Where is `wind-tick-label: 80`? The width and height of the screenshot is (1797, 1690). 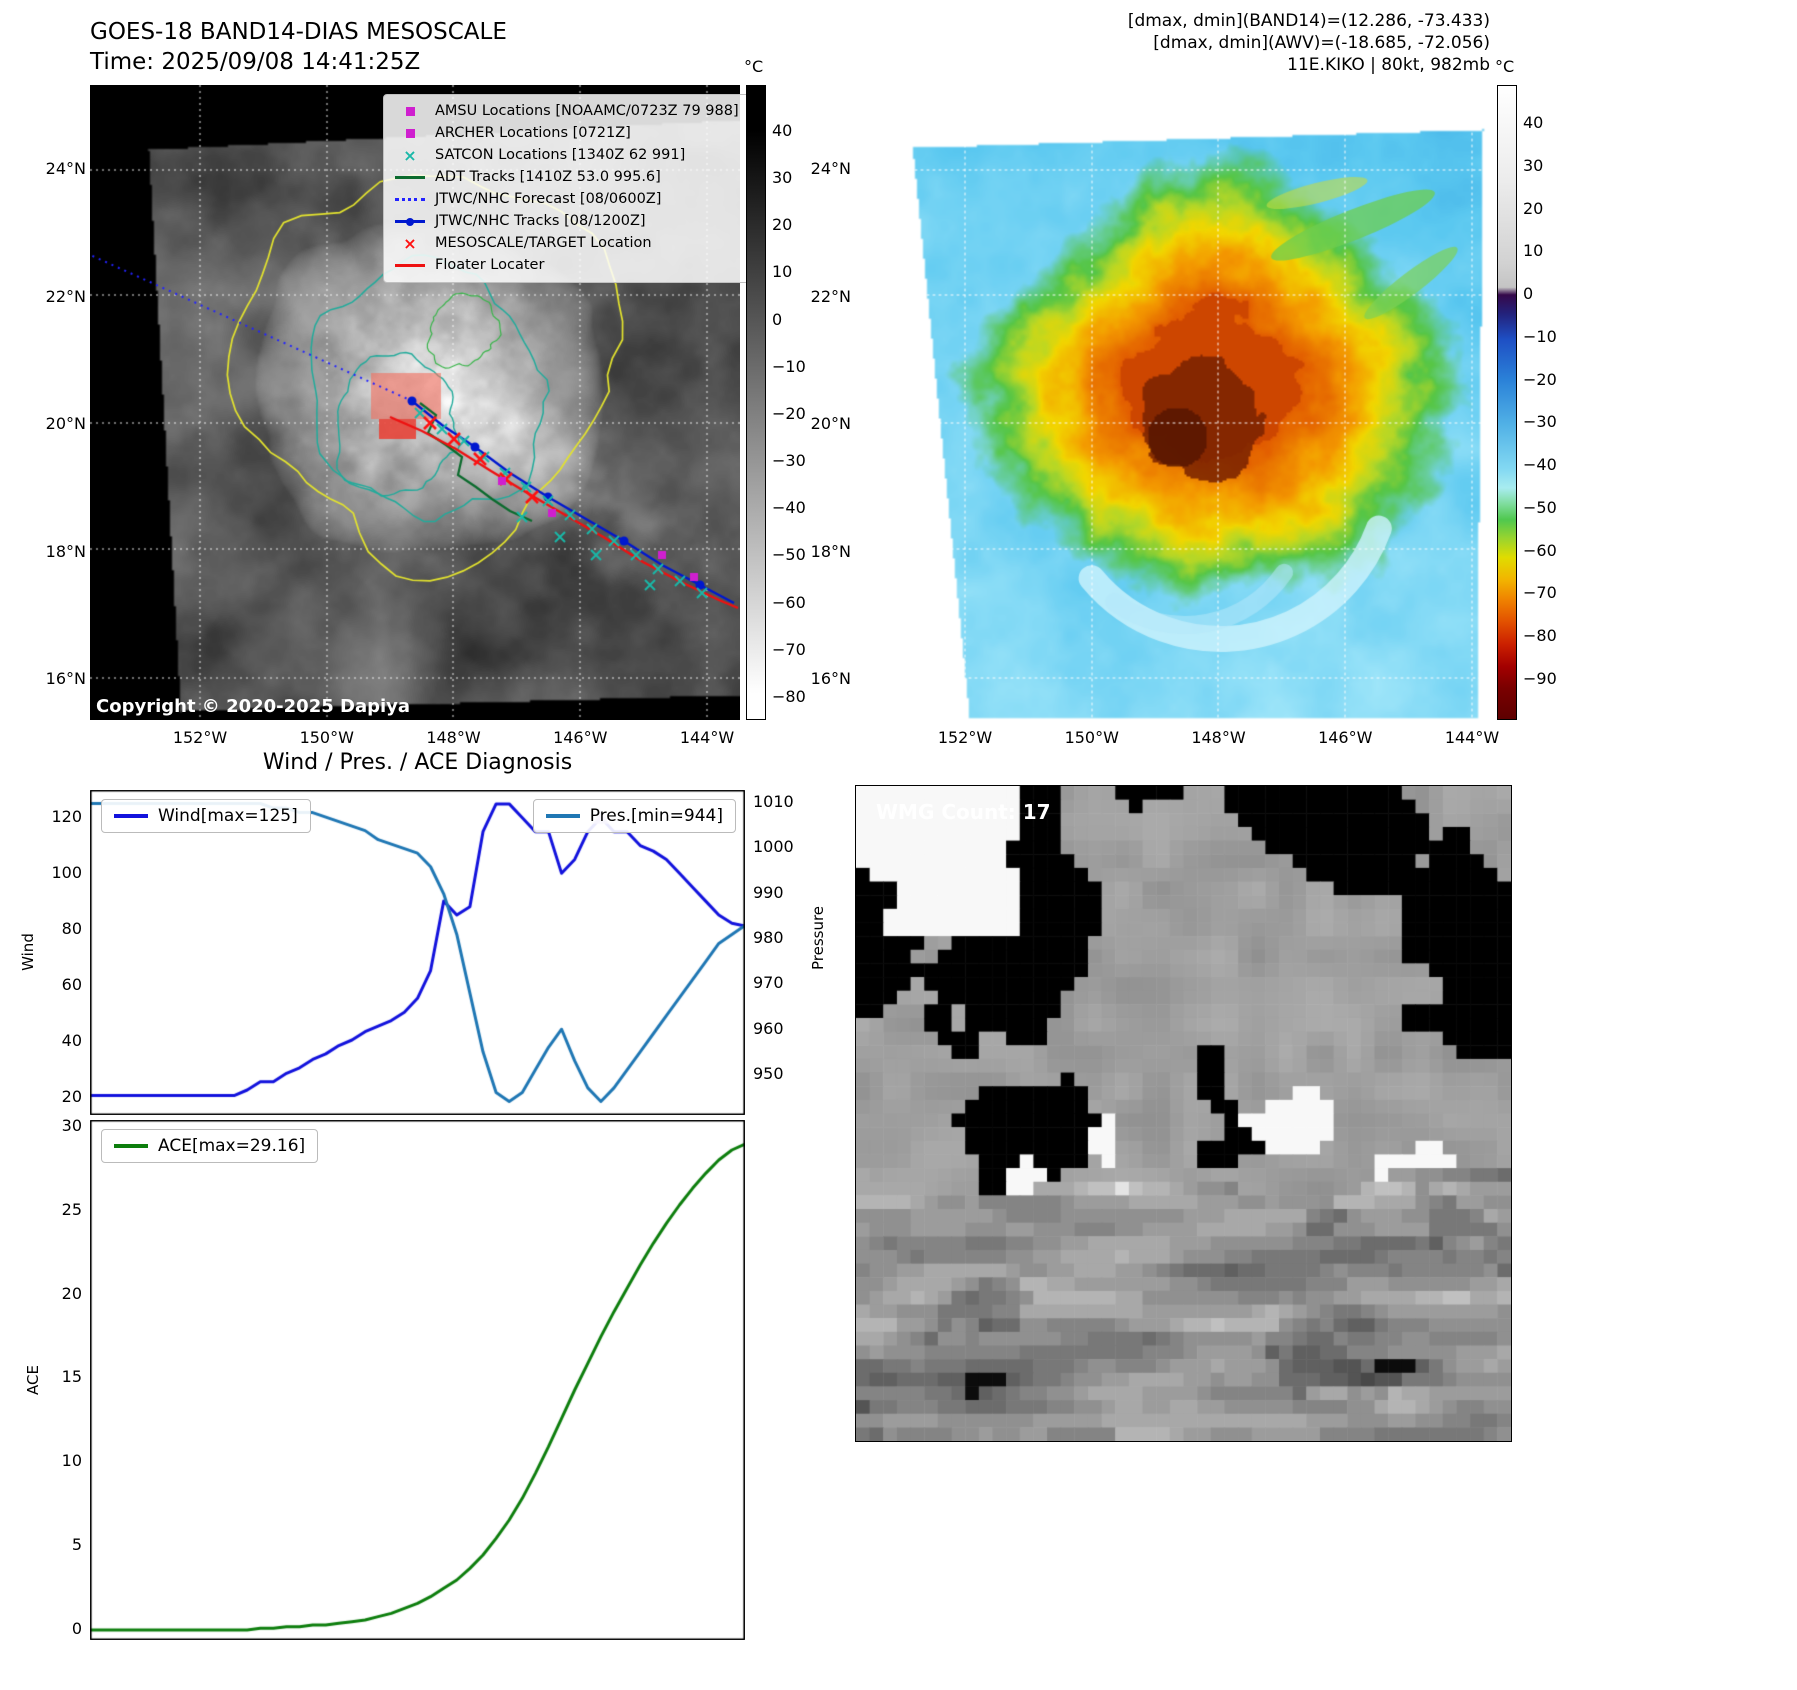
wind-tick-label: 80 is located at coordinates (71, 928).